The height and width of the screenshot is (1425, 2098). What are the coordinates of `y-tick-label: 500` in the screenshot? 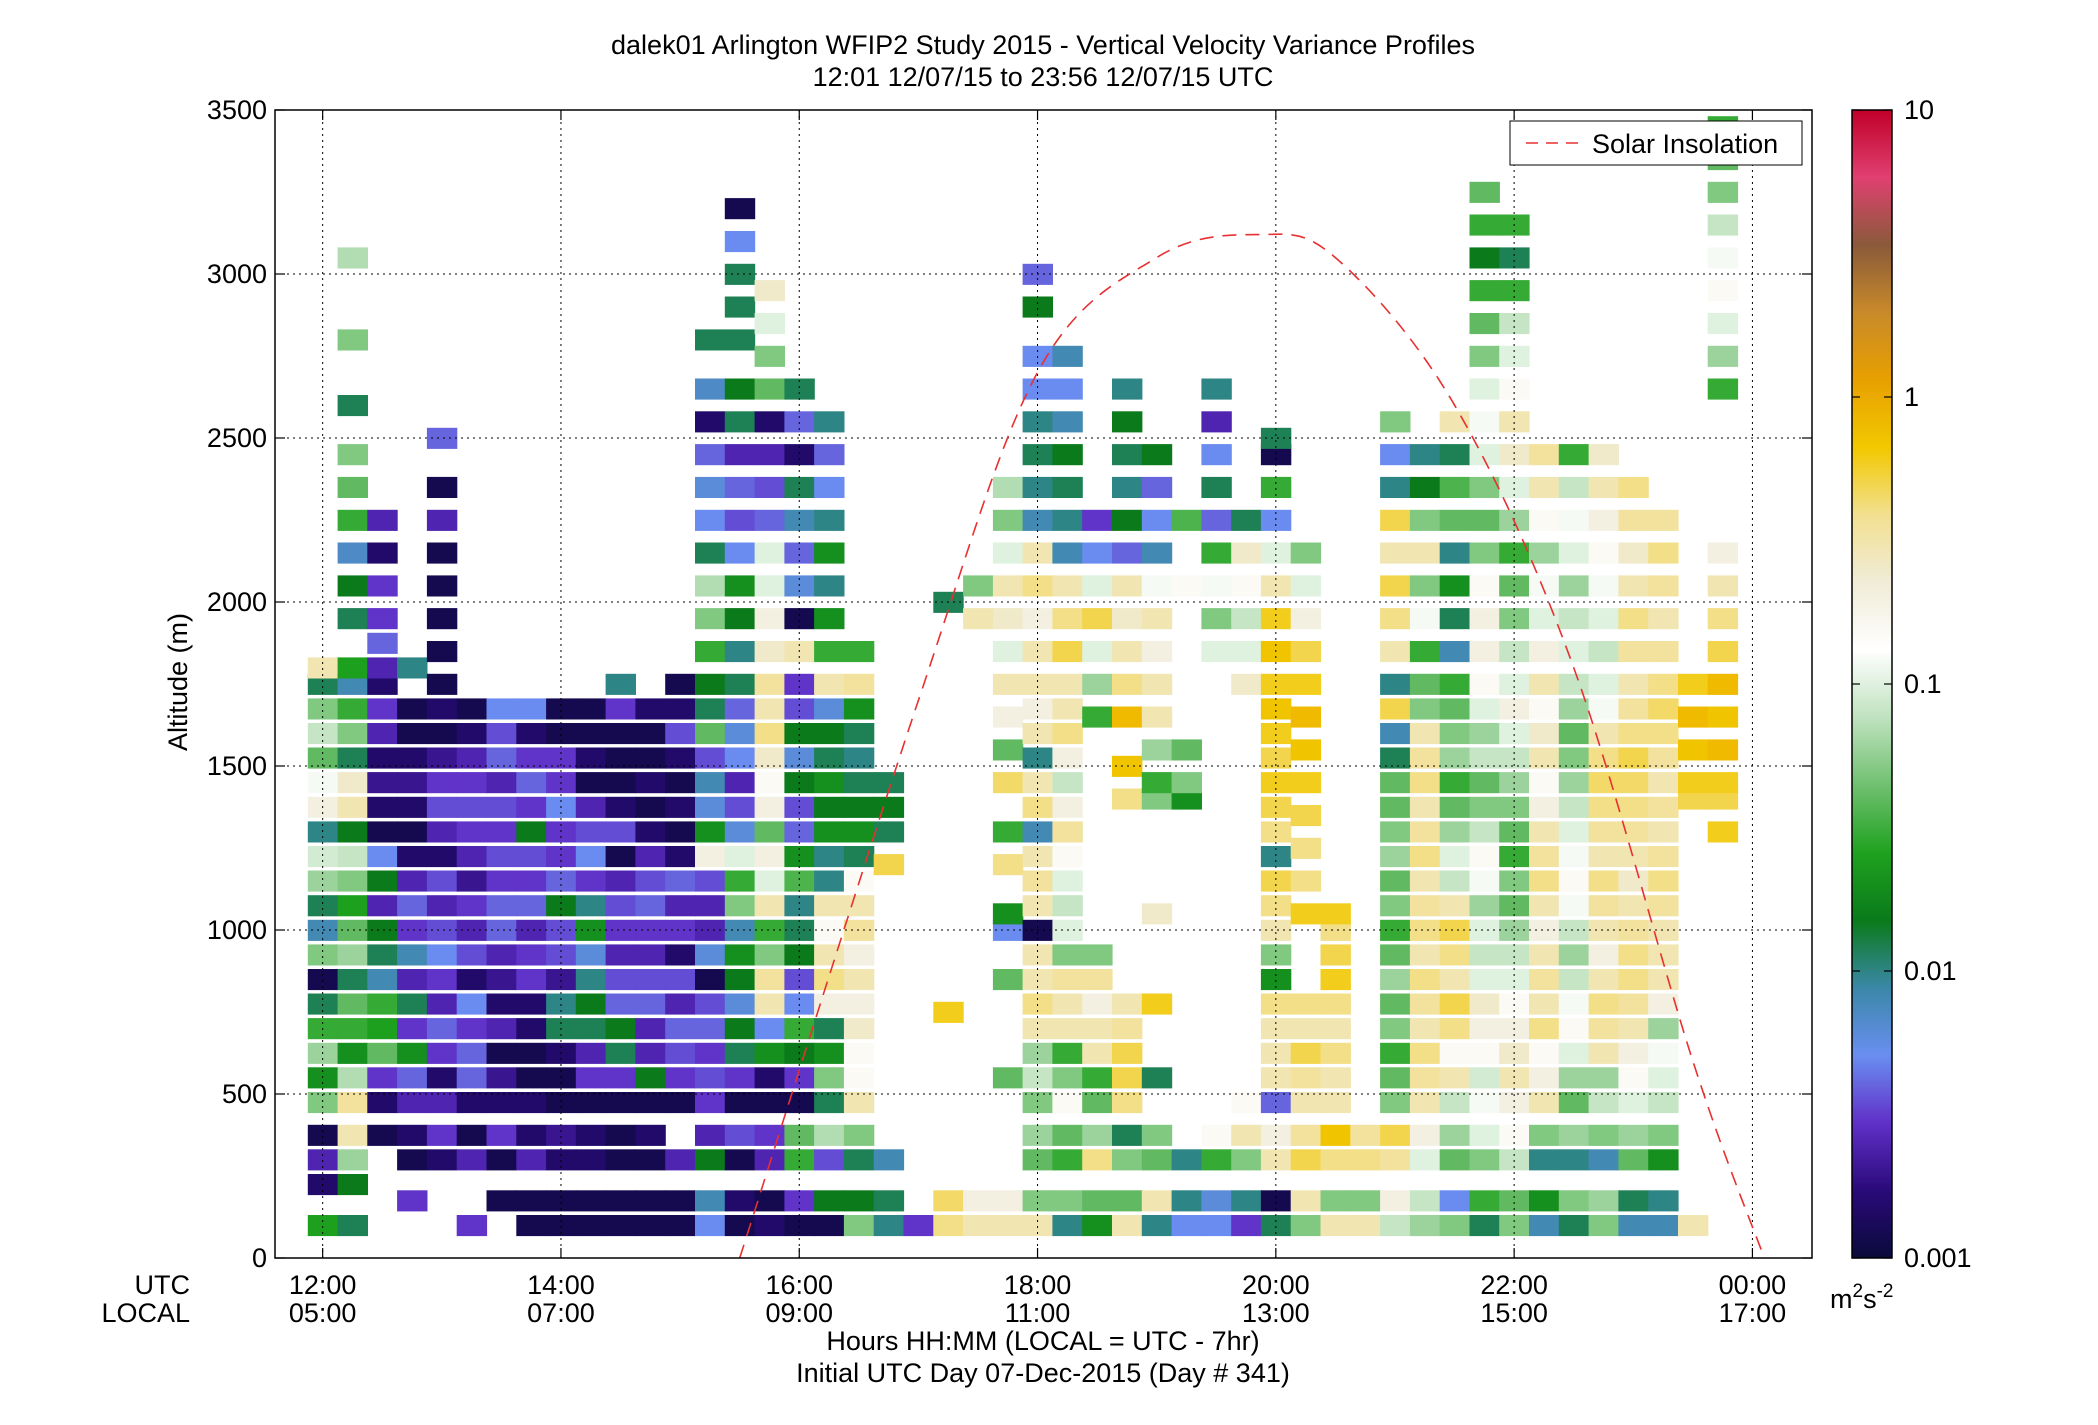 It's located at (244, 1094).